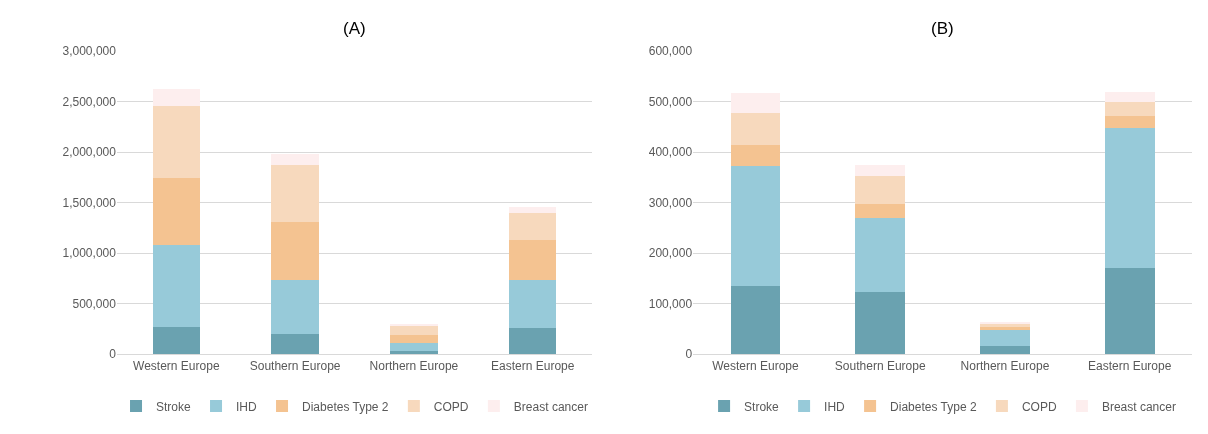  I want to click on y-tick-label: 600,000, so click(670, 51).